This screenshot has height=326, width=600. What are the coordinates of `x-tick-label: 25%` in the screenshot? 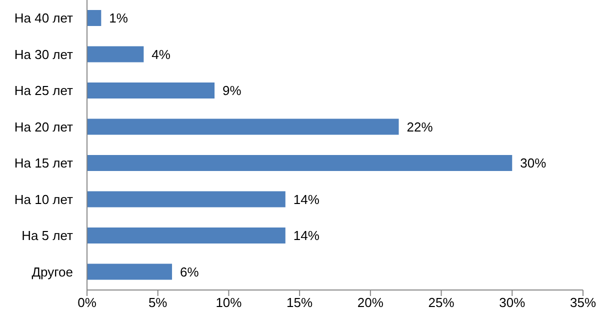 It's located at (441, 302).